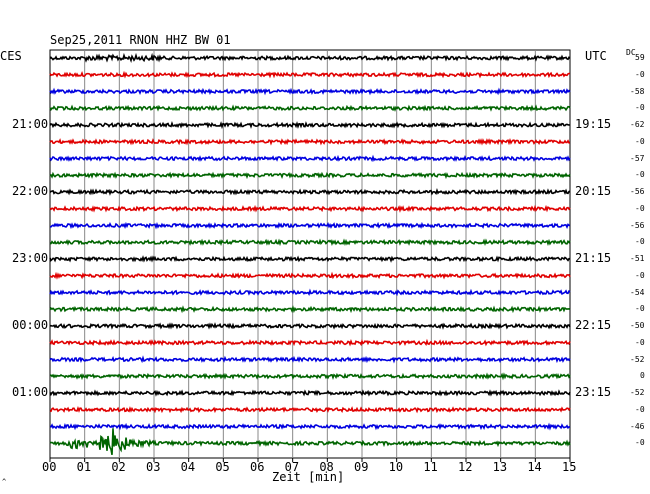 This screenshot has height=494, width=650. I want to click on x-tick-label: 06, so click(257, 467).